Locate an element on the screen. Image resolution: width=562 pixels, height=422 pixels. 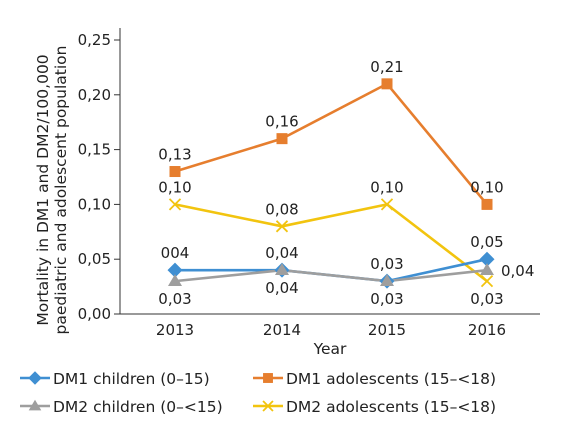
y-tick-label: 0,10 is located at coordinates (94, 204).